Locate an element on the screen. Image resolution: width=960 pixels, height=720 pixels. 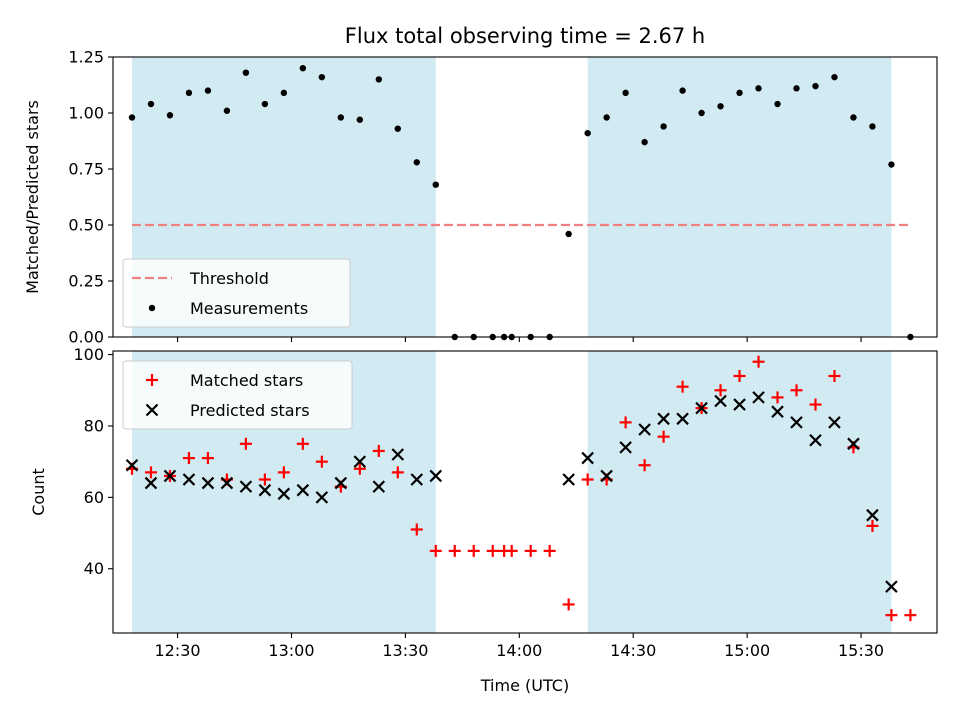
legend: Threshold Measurements is located at coordinates (236, 293).